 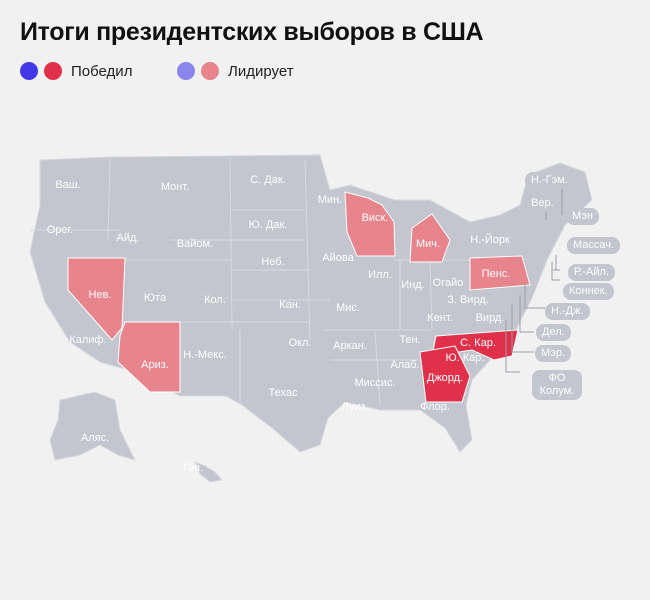 I want to click on leading-rep-dot, so click(x=210, y=71).